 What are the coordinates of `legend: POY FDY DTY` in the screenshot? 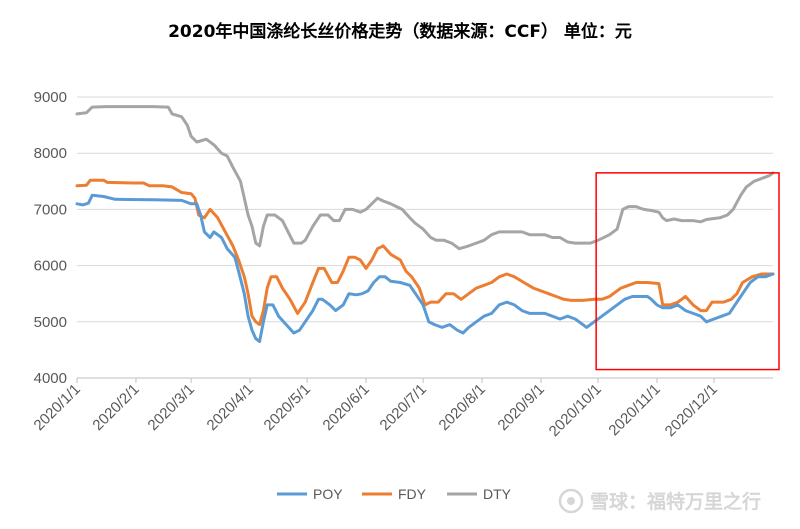 It's located at (394, 494).